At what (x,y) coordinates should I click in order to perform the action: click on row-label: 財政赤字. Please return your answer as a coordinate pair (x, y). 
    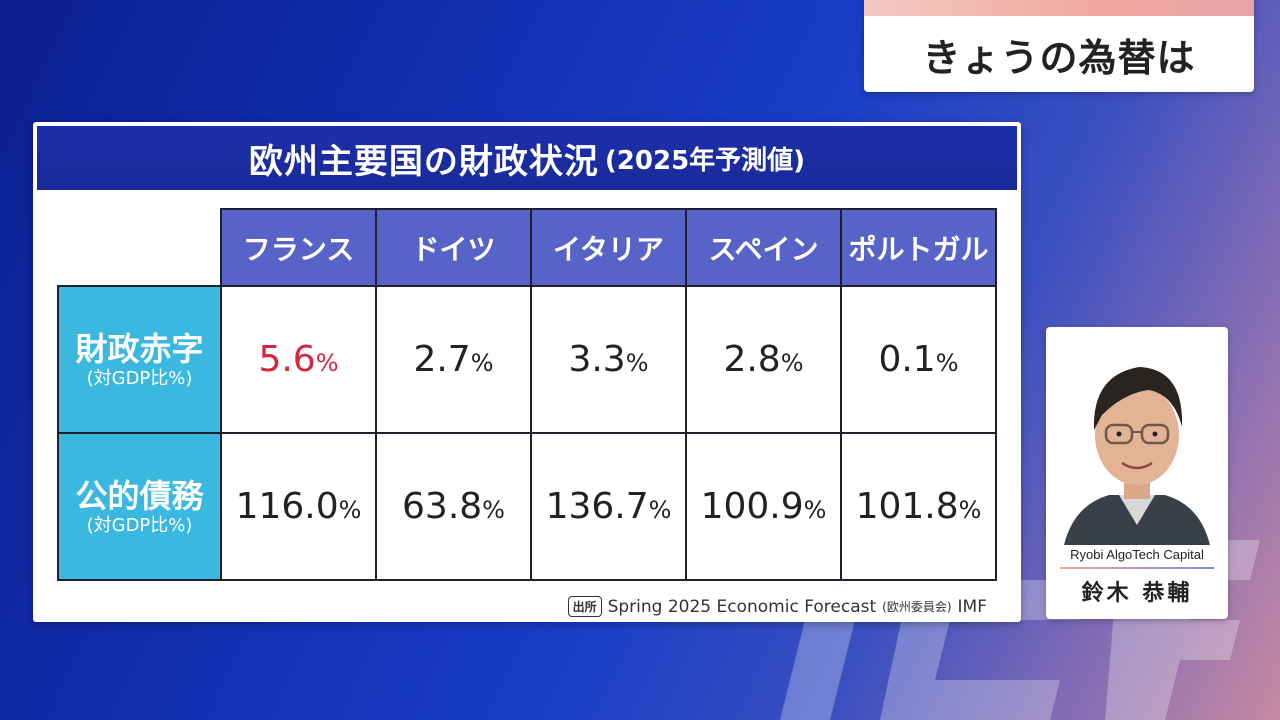
    Looking at the image, I should click on (139, 348).